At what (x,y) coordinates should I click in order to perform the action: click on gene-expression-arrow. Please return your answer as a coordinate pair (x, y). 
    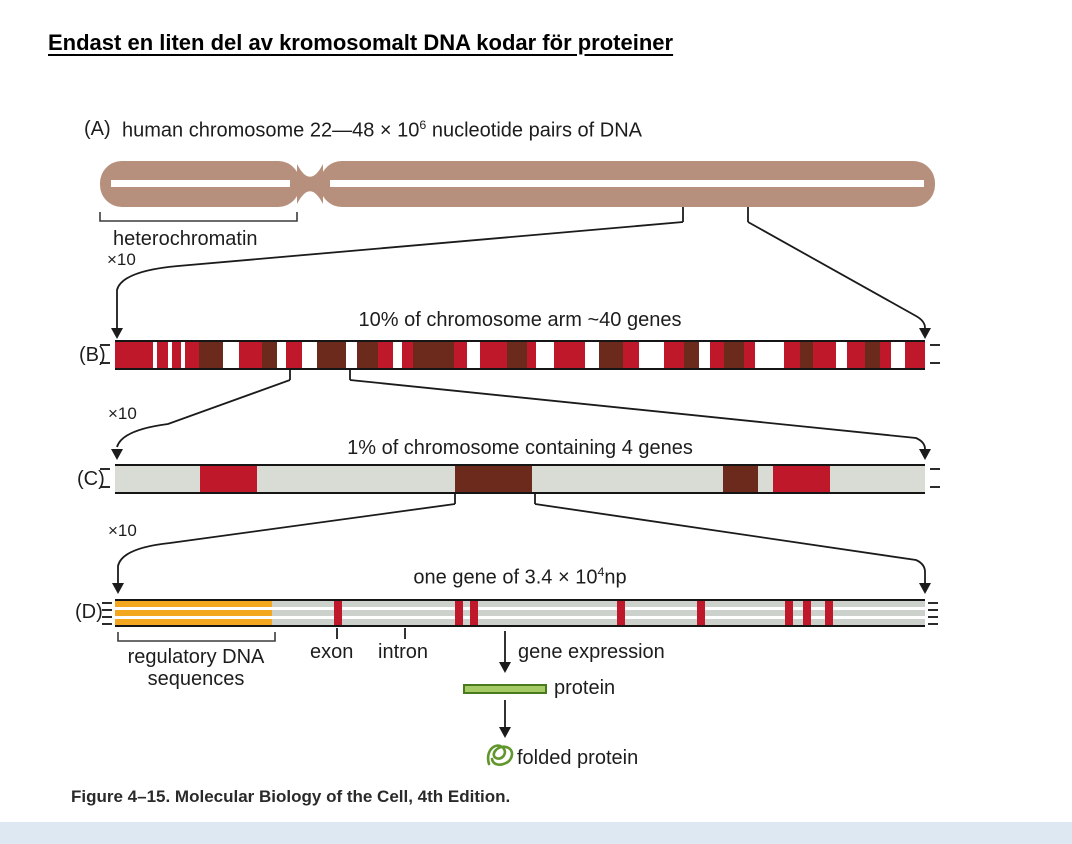
    Looking at the image, I should click on (505, 652).